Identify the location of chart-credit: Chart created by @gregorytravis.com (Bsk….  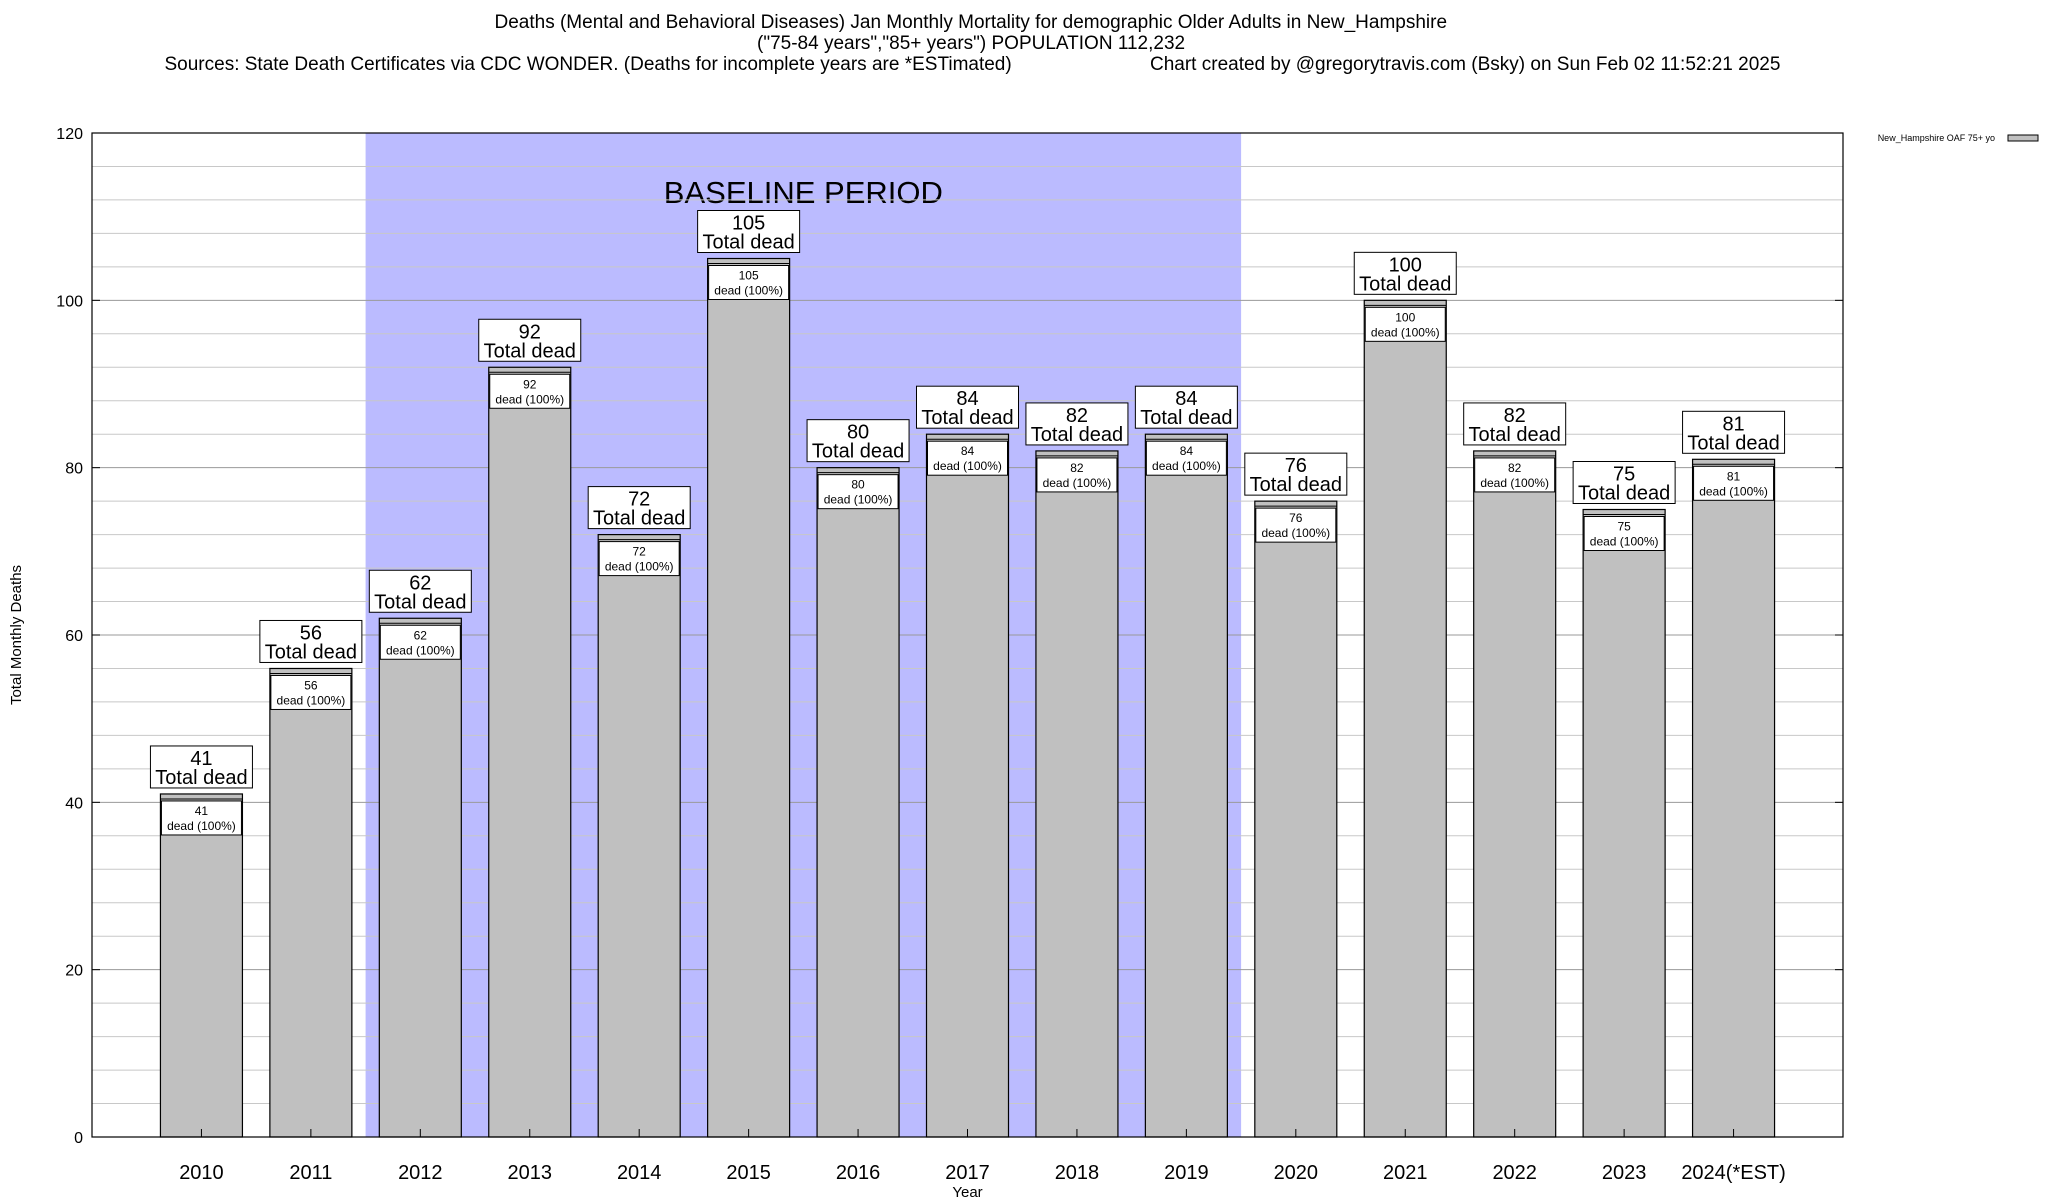
(1465, 64).